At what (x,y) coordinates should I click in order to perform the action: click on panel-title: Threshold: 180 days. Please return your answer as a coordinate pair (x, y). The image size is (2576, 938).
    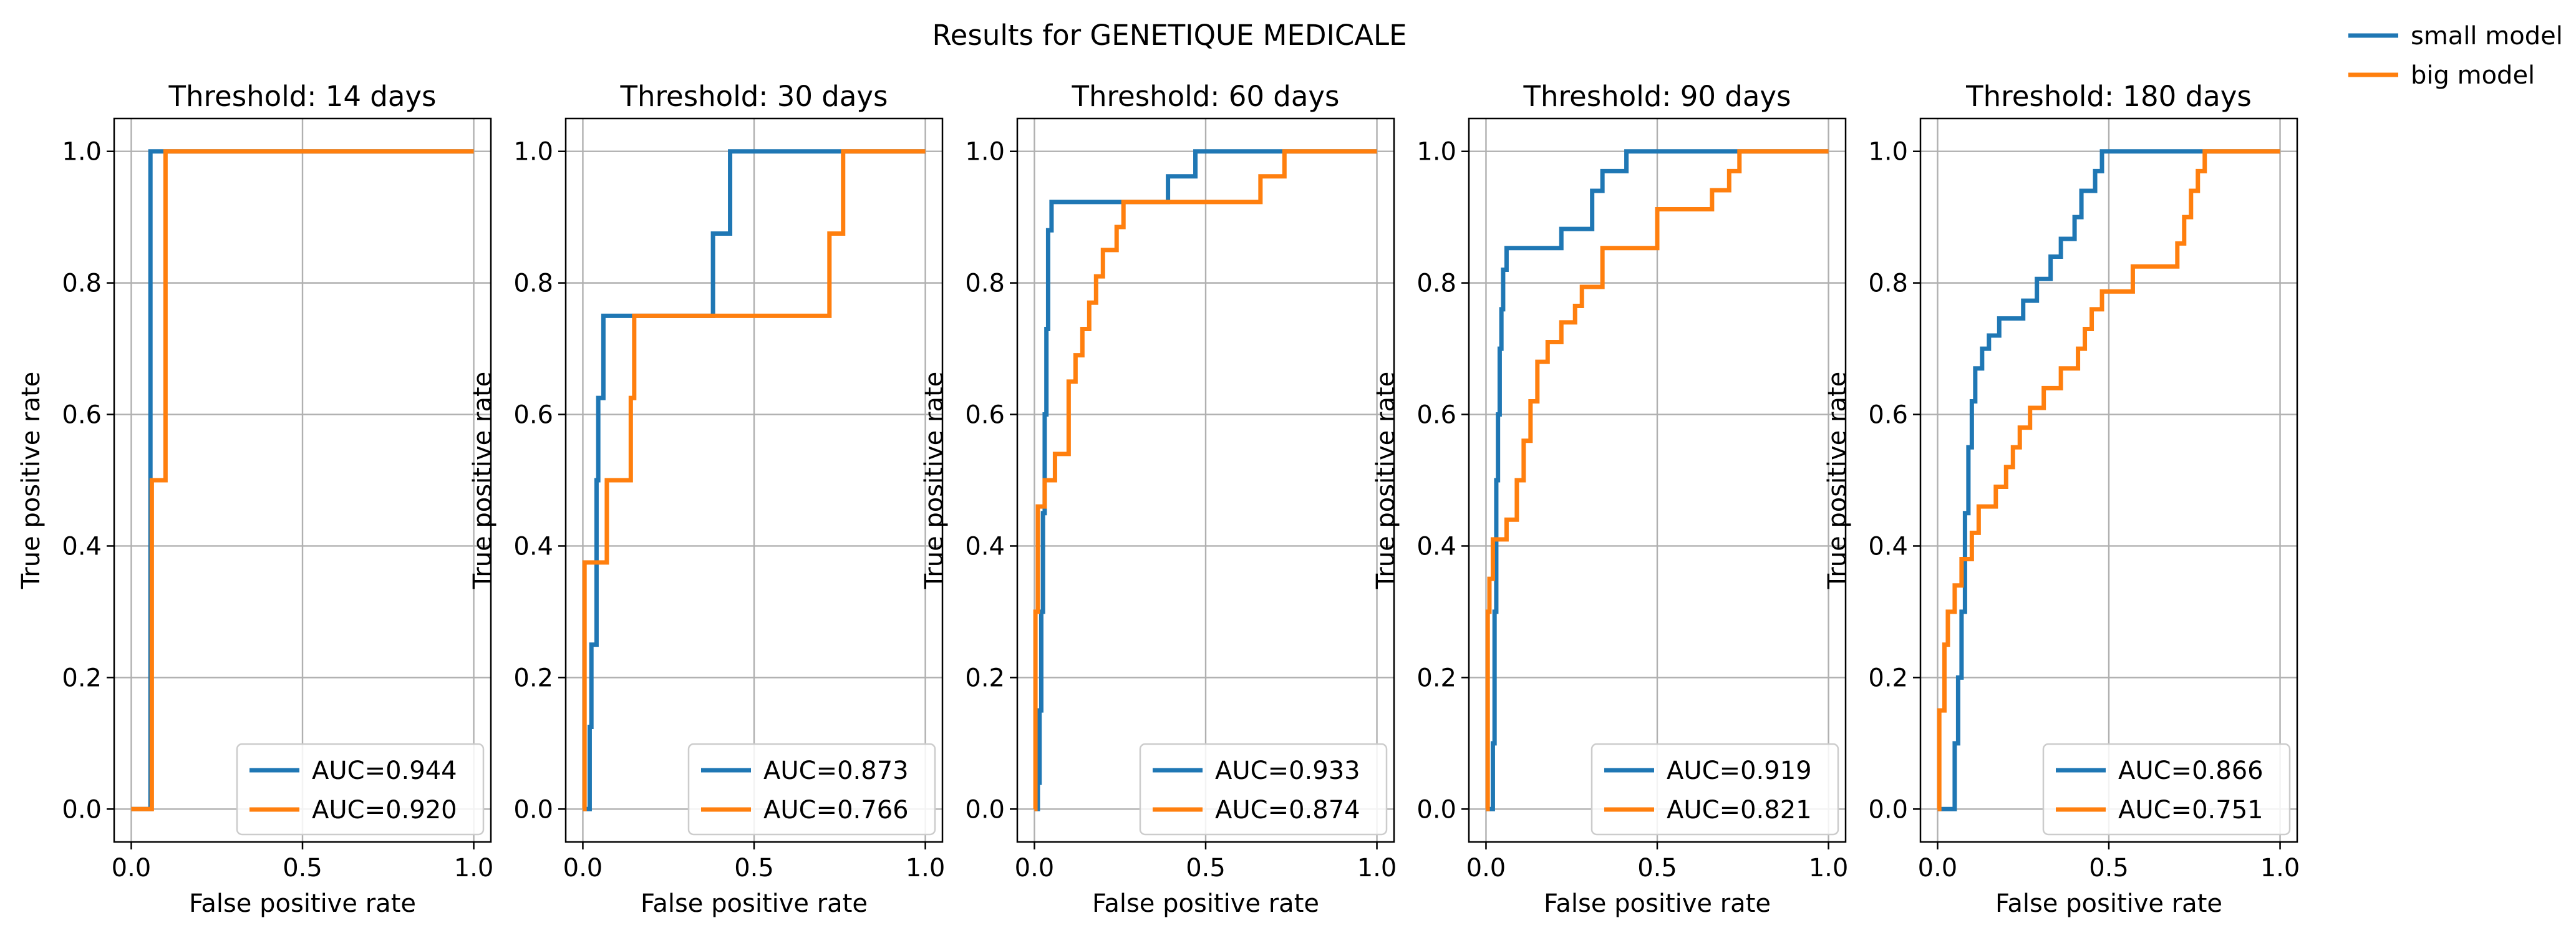
    Looking at the image, I should click on (2108, 97).